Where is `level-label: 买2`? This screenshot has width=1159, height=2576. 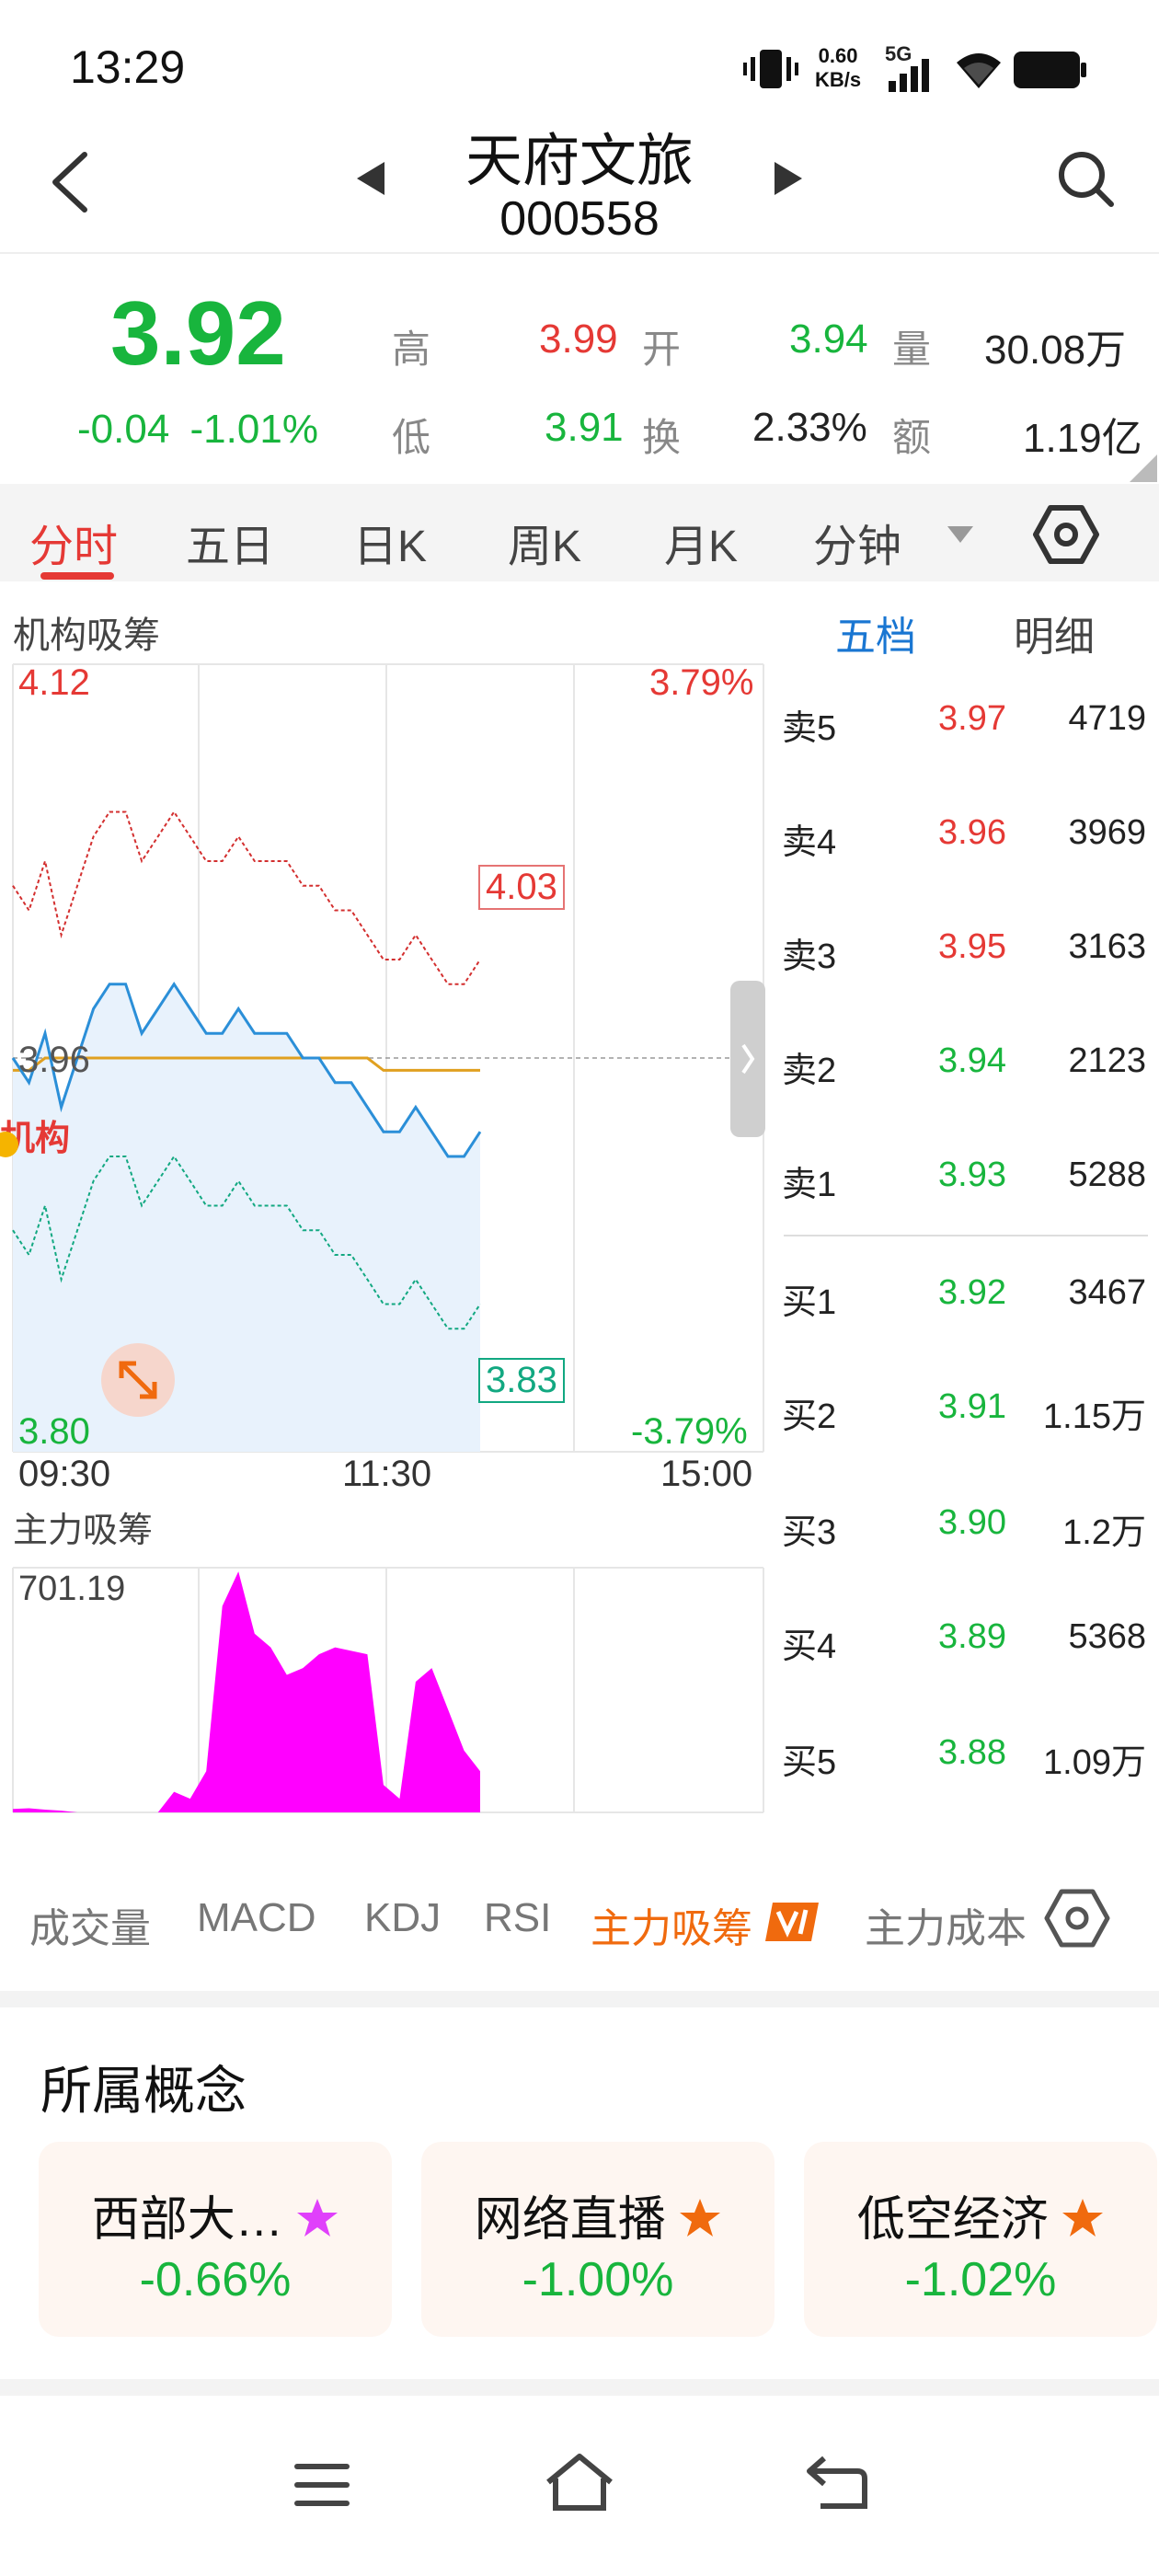
level-label: 买2 is located at coordinates (809, 1416).